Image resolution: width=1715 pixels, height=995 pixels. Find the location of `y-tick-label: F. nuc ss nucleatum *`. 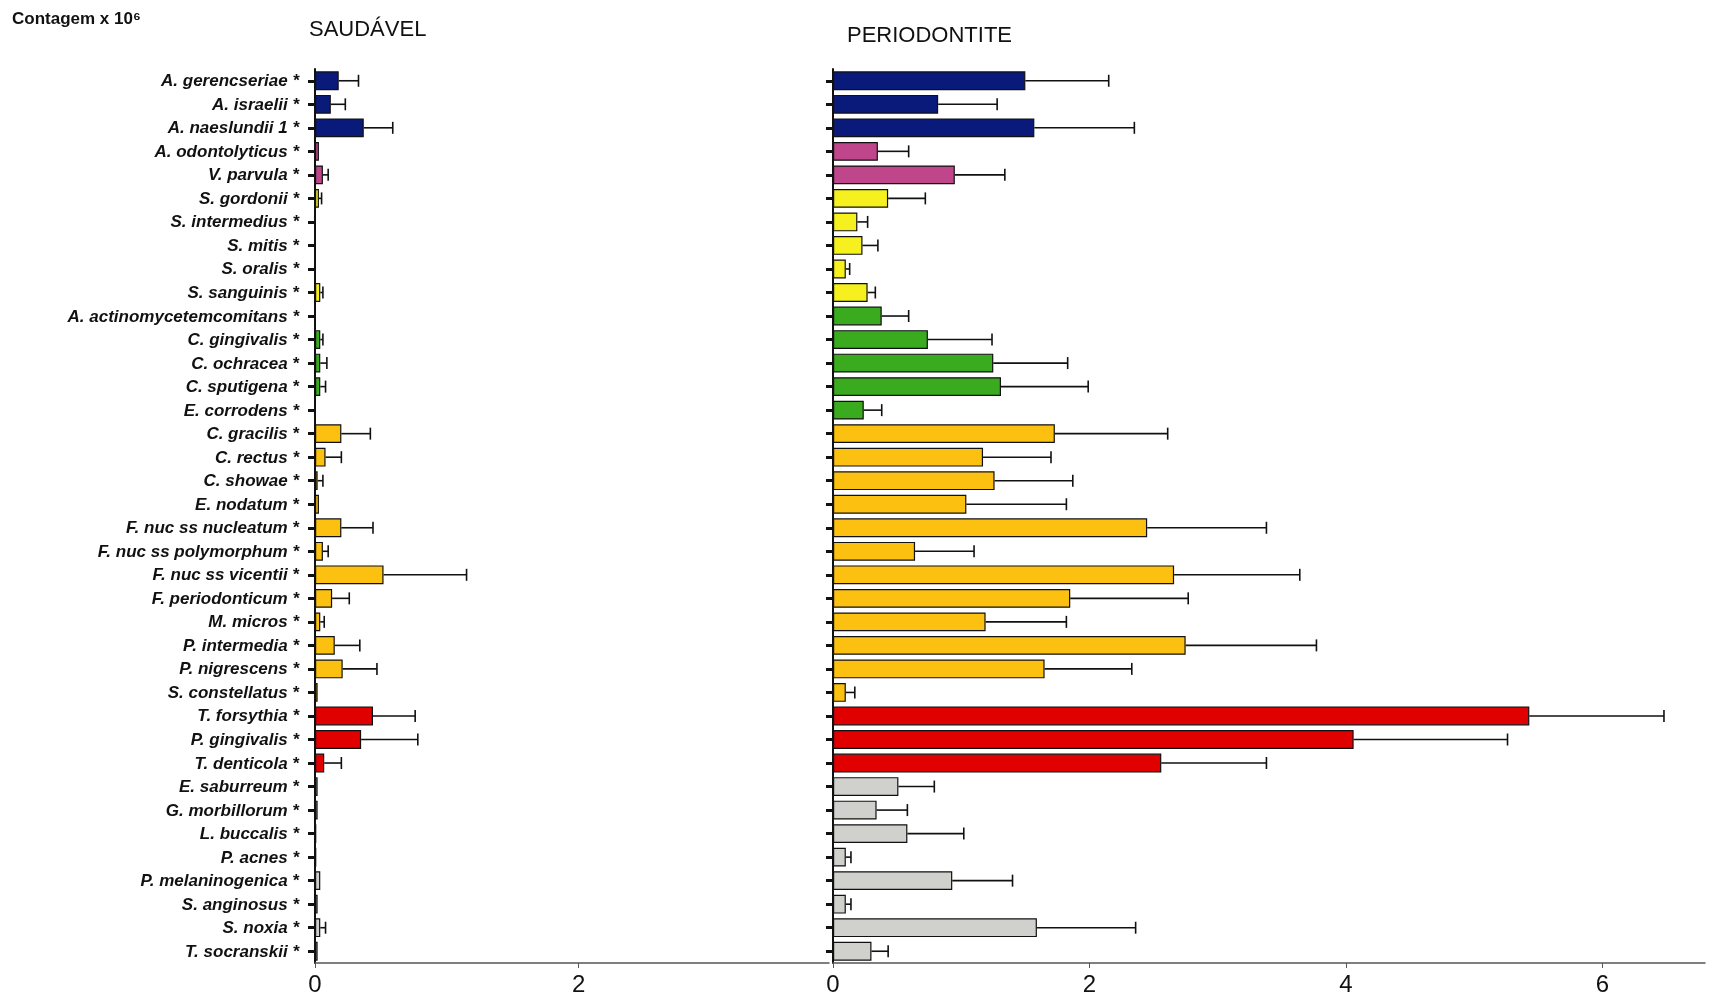

y-tick-label: F. nuc ss nucleatum * is located at coordinates (213, 528).